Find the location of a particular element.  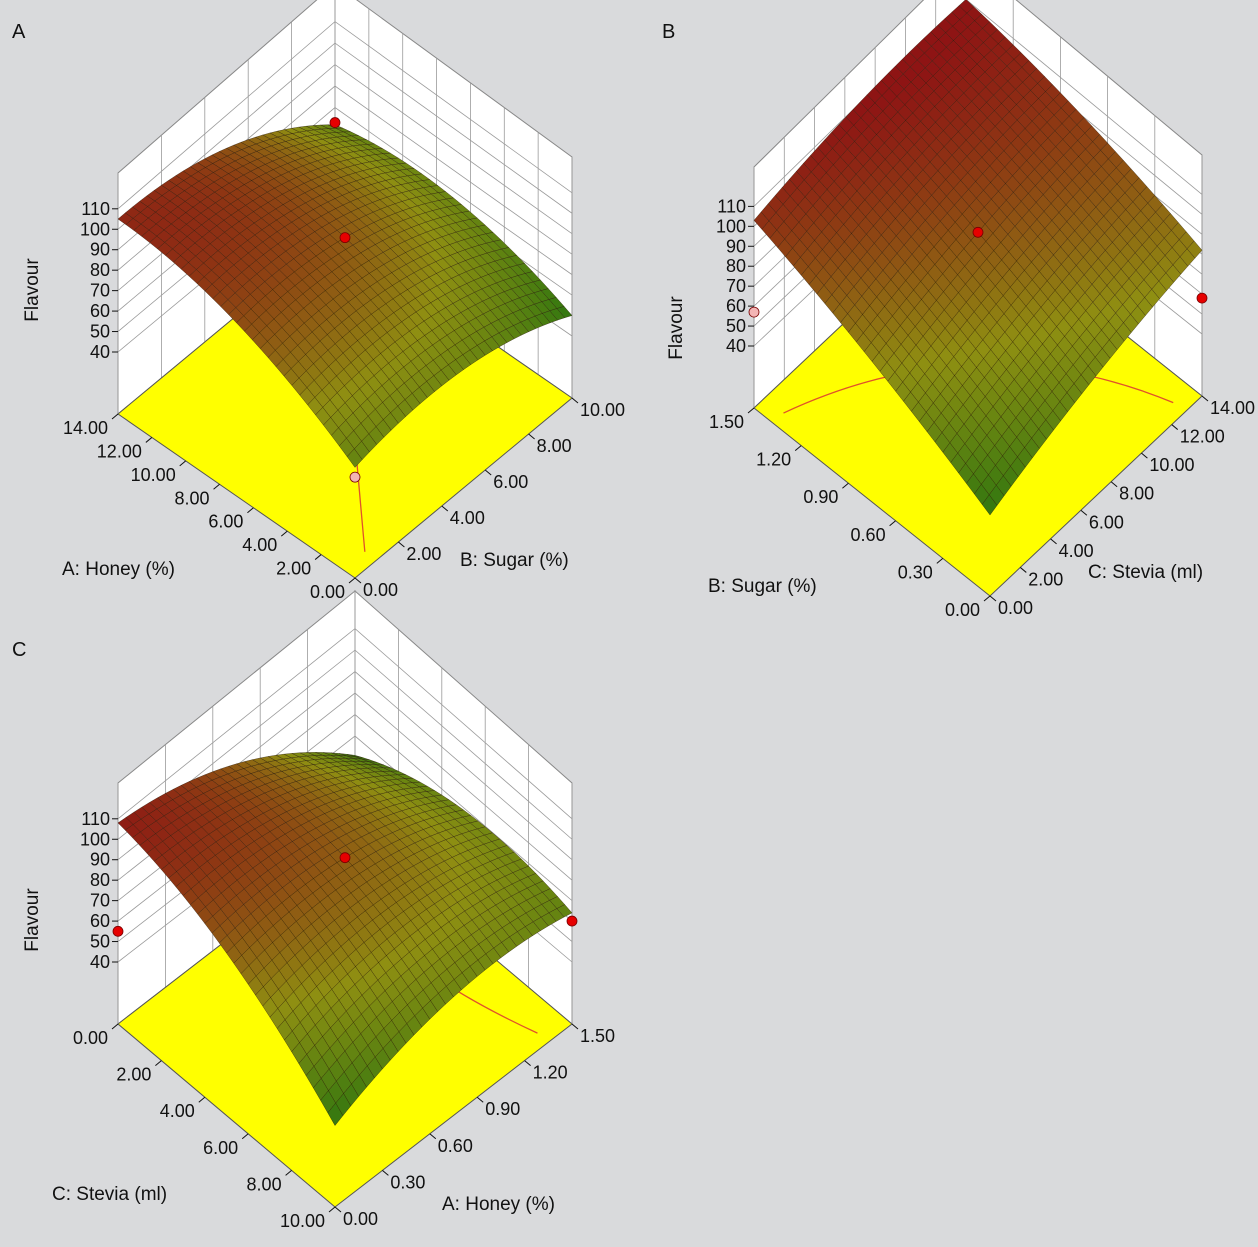

y-tick-label: 14.00 is located at coordinates (85, 428).